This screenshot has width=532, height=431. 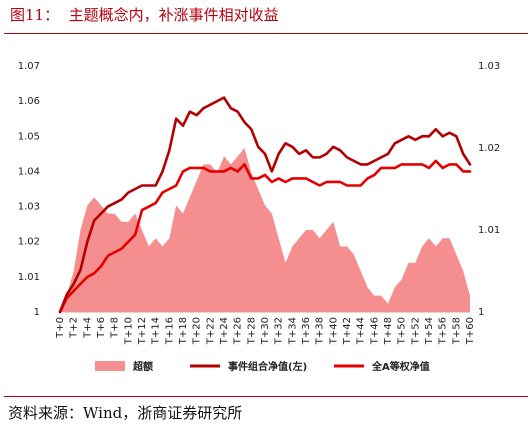 What do you see at coordinates (265, 331) in the screenshot?
I see `x-tick-label: T+30` at bounding box center [265, 331].